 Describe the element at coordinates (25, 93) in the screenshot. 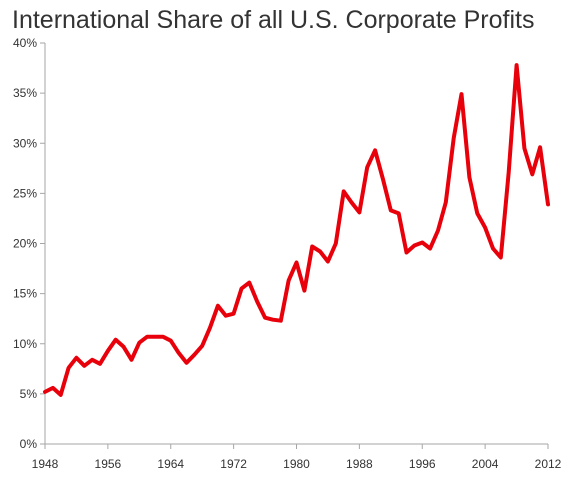

I see `y-tick-label: 35%` at that location.